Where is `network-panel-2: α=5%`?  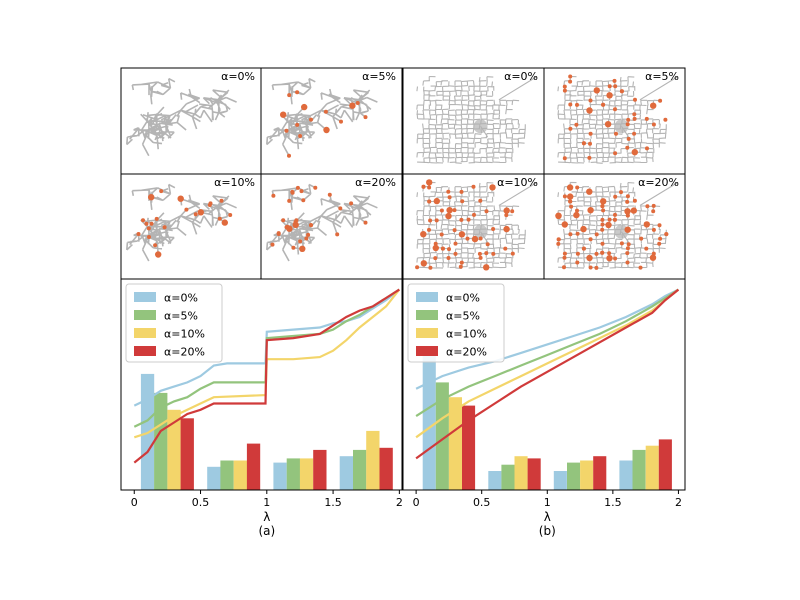 network-panel-2: α=5% is located at coordinates (331, 121).